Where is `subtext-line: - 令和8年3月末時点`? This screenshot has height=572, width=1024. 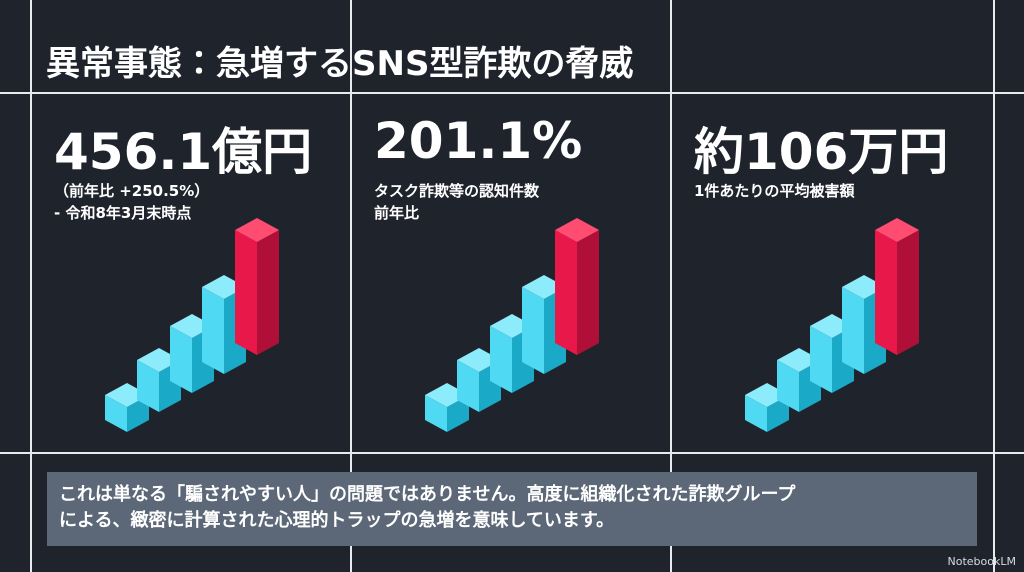
subtext-line: - 令和8年3月末時点 is located at coordinates (123, 213).